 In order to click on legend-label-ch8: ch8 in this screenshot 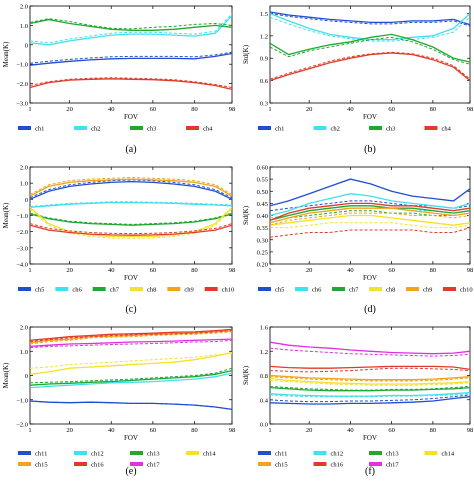, I will do `click(151, 290)`.